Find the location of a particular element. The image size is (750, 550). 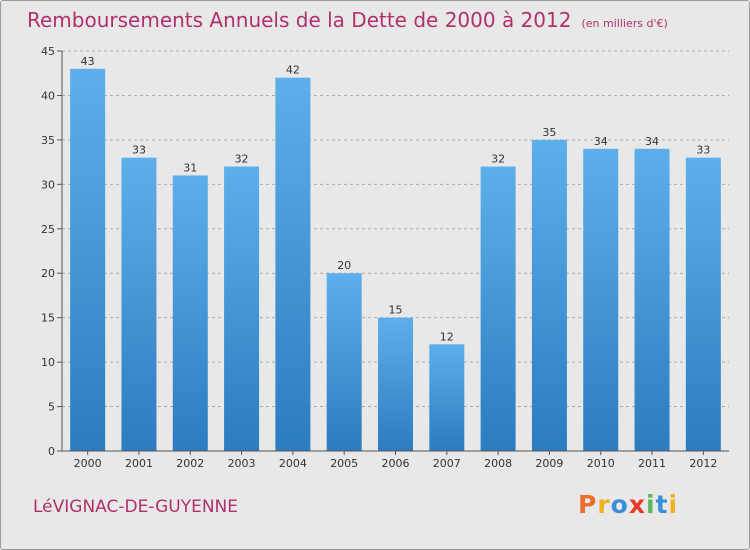

x-tick-label-2009: 2009 is located at coordinates (549, 463).